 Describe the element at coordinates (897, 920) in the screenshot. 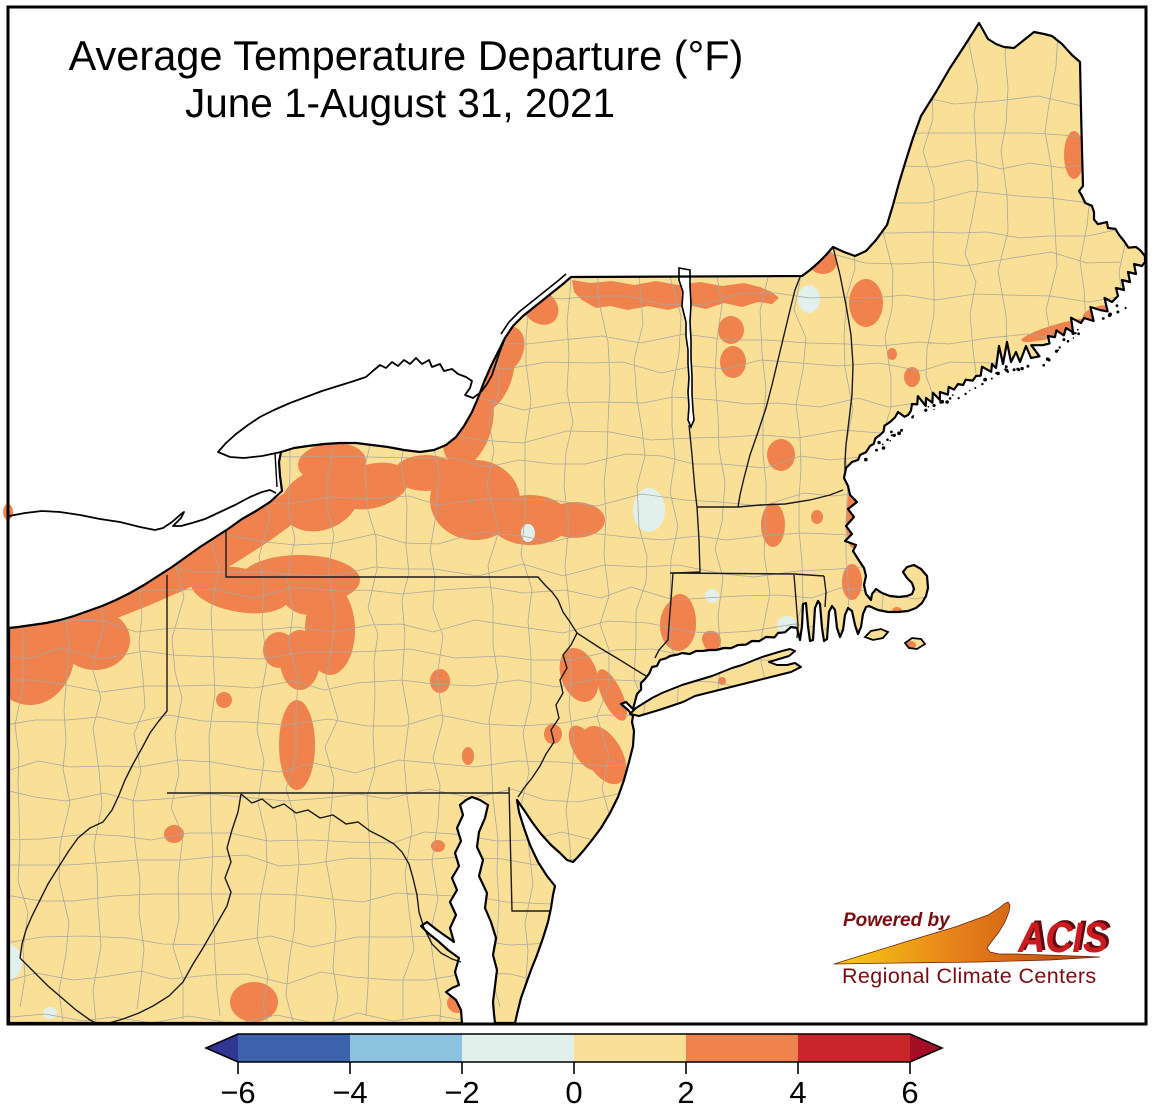

I see `svg-text: Powered by` at that location.